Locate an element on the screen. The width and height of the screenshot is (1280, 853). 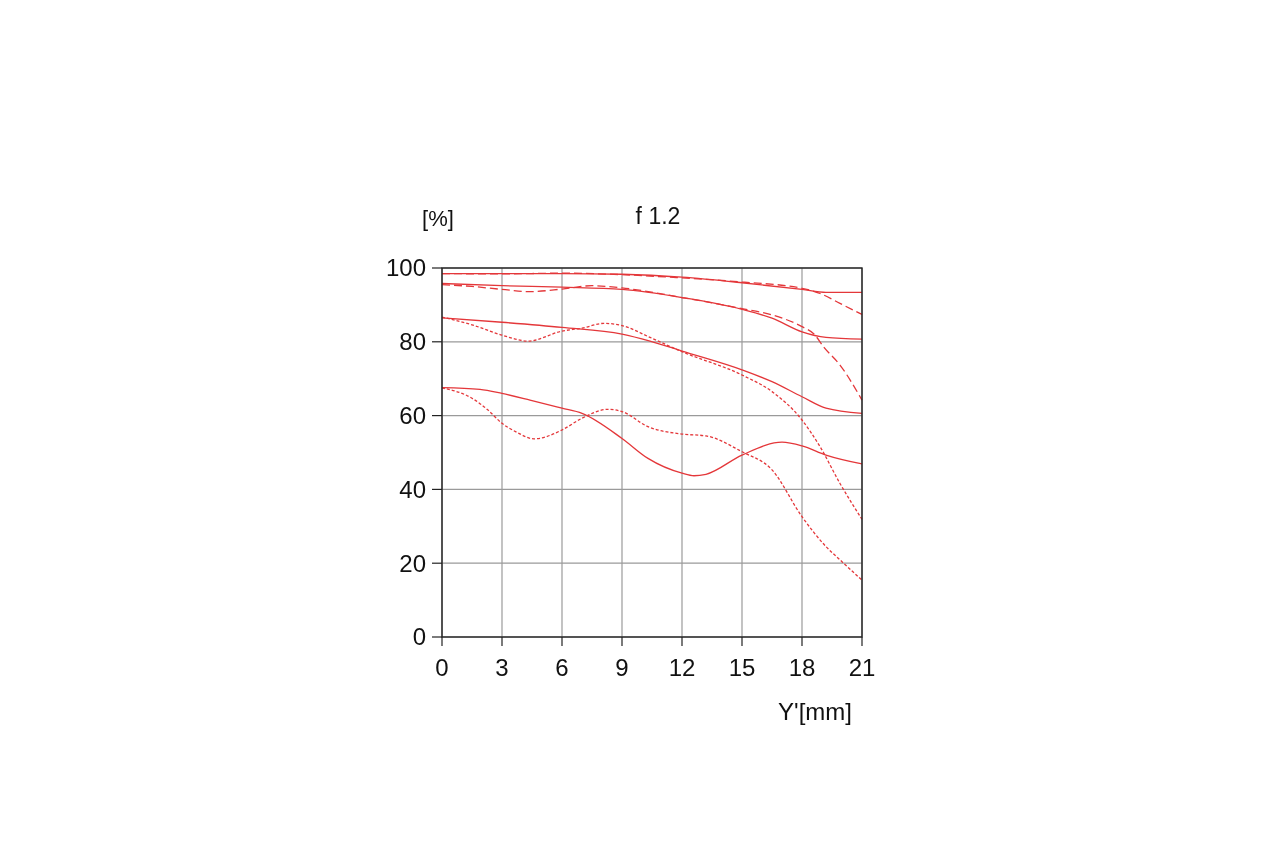
x-tick-label: 6 is located at coordinates (562, 667).